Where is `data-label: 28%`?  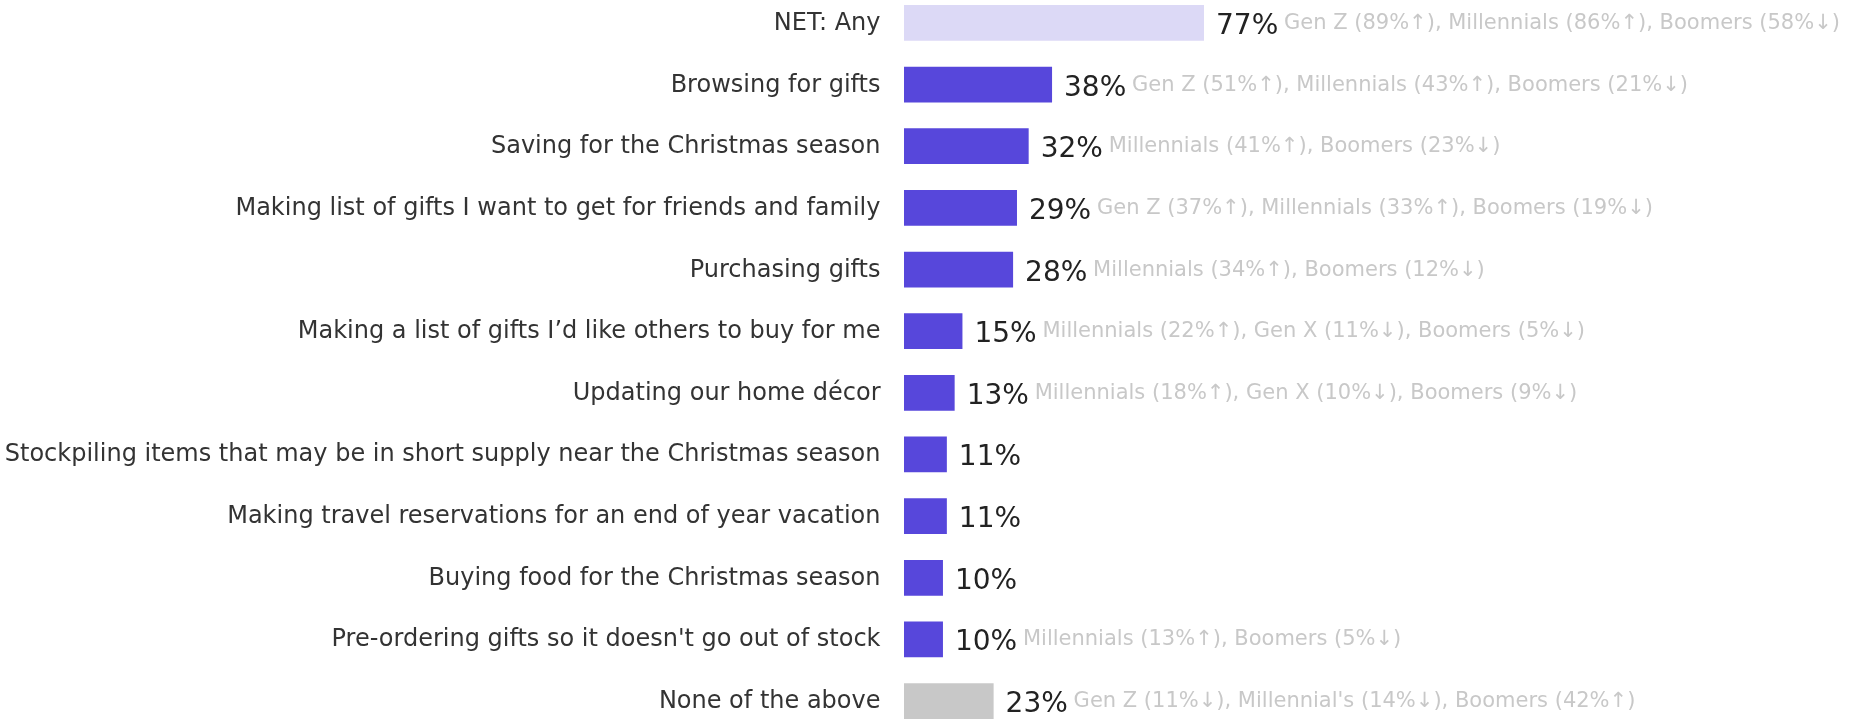
data-label: 28% is located at coordinates (1056, 271).